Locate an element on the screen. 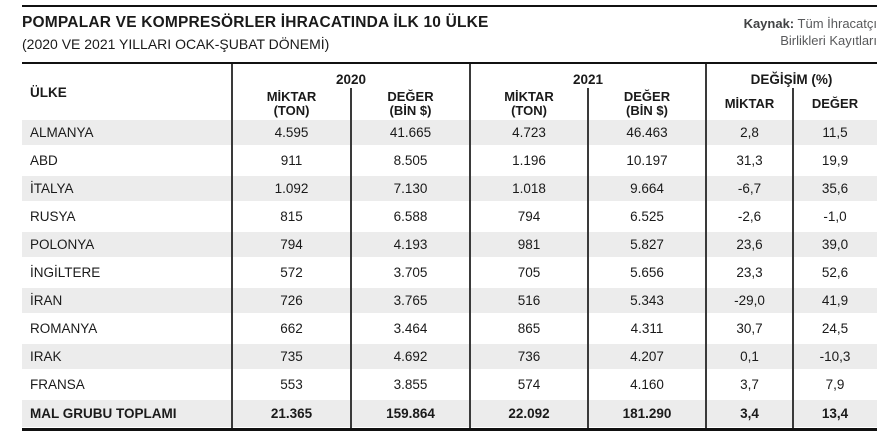 The height and width of the screenshot is (441, 892). cell-change-miktar: 2,8 is located at coordinates (749, 132).